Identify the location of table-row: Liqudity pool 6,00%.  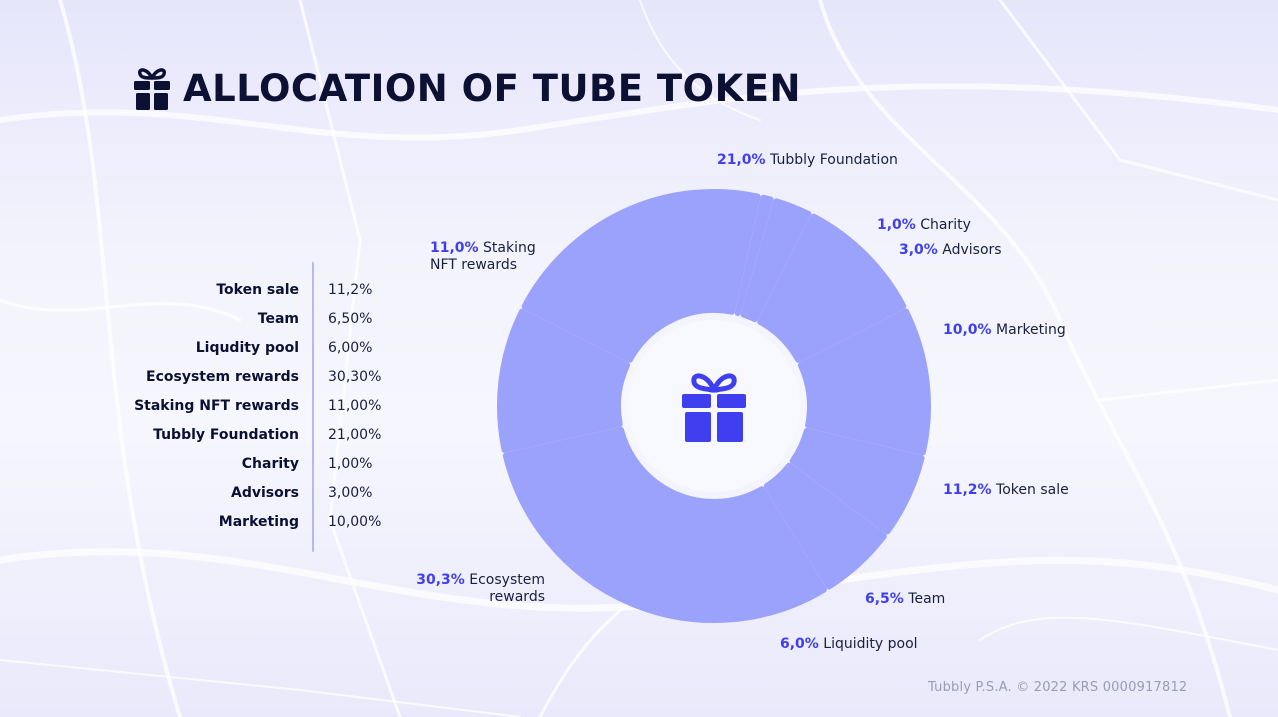
(270, 348).